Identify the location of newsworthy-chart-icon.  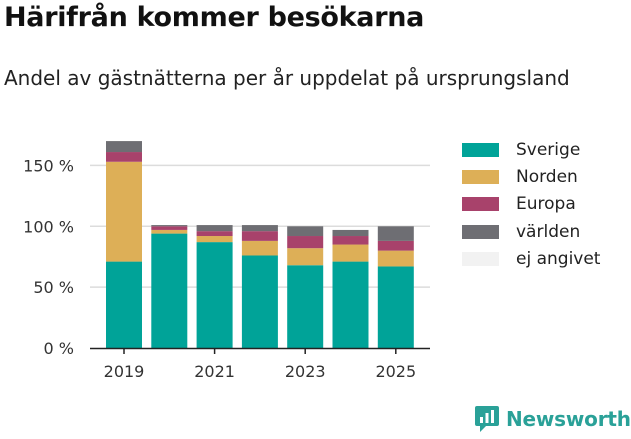
(487, 419).